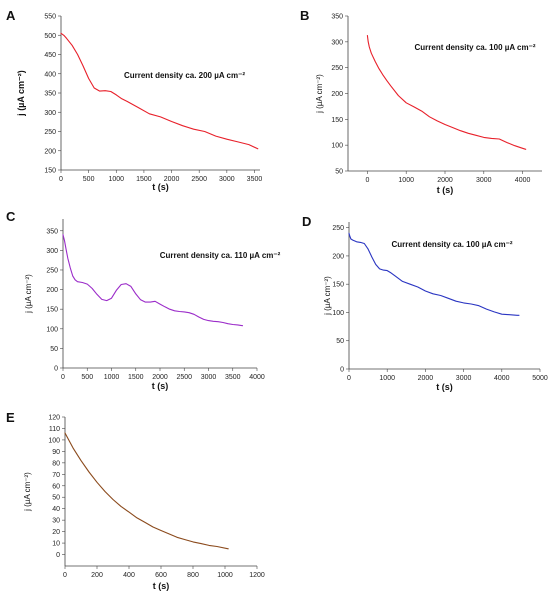 This screenshot has width=550, height=598. I want to click on panel-e-y-tick-label: 90, so click(56, 452).